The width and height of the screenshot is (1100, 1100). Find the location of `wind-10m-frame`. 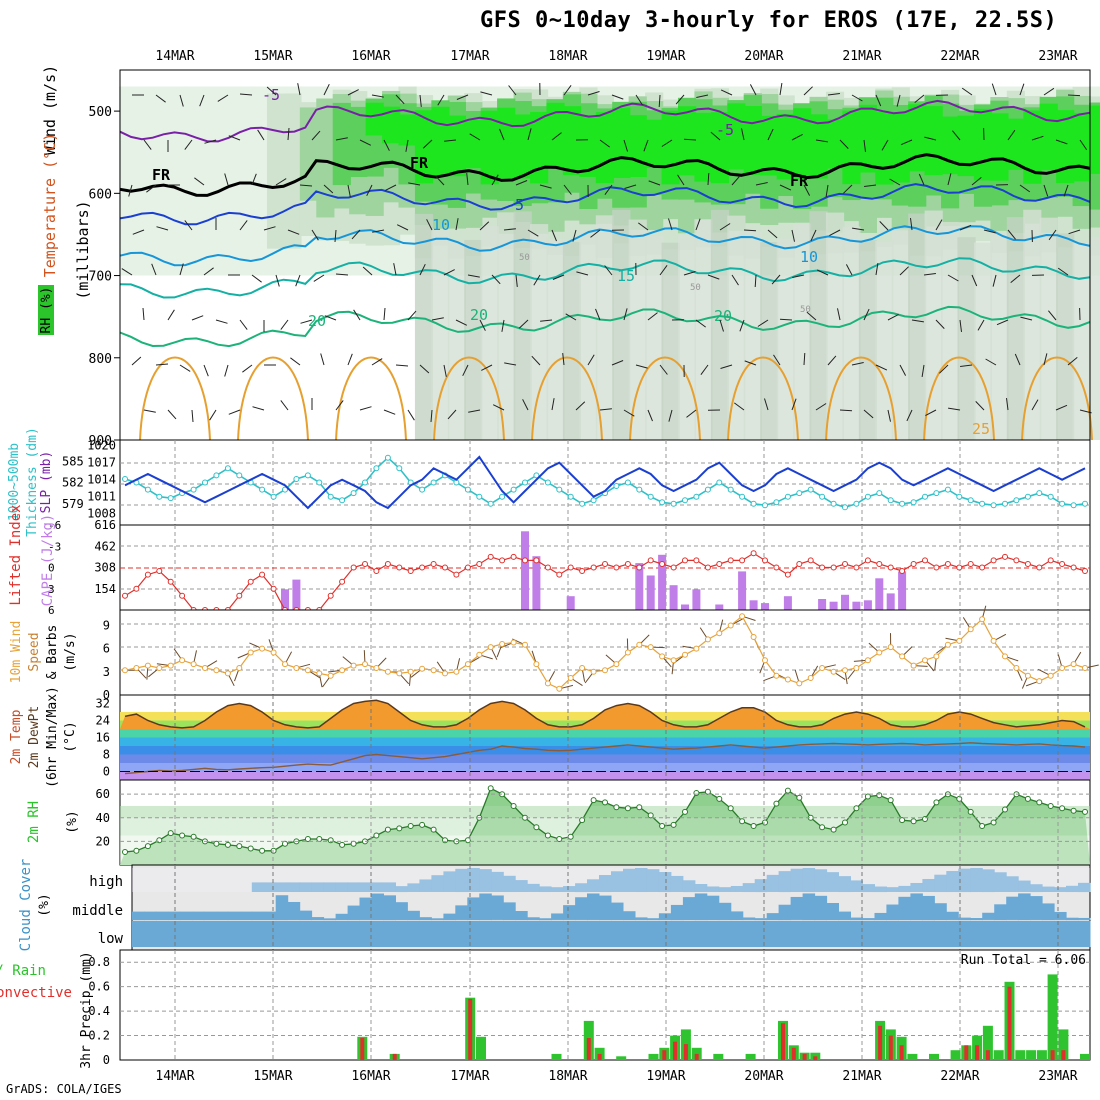

wind-10m-frame is located at coordinates (605, 652).